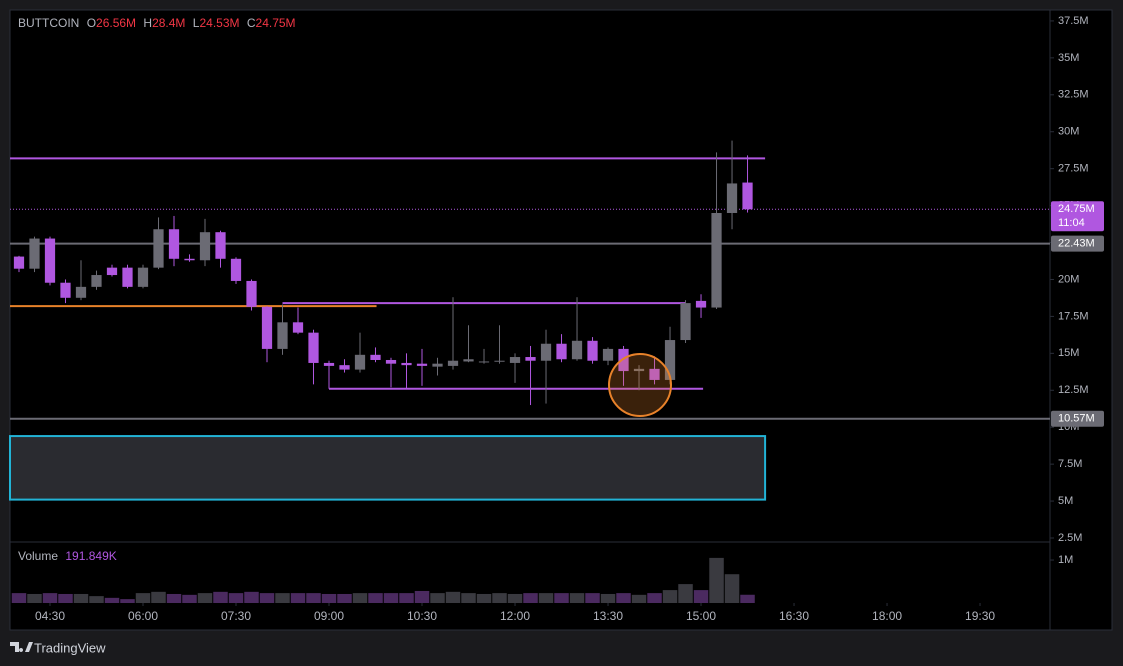  Describe the element at coordinates (887, 616) in the screenshot. I see `x-tick-label: 18:00` at that location.